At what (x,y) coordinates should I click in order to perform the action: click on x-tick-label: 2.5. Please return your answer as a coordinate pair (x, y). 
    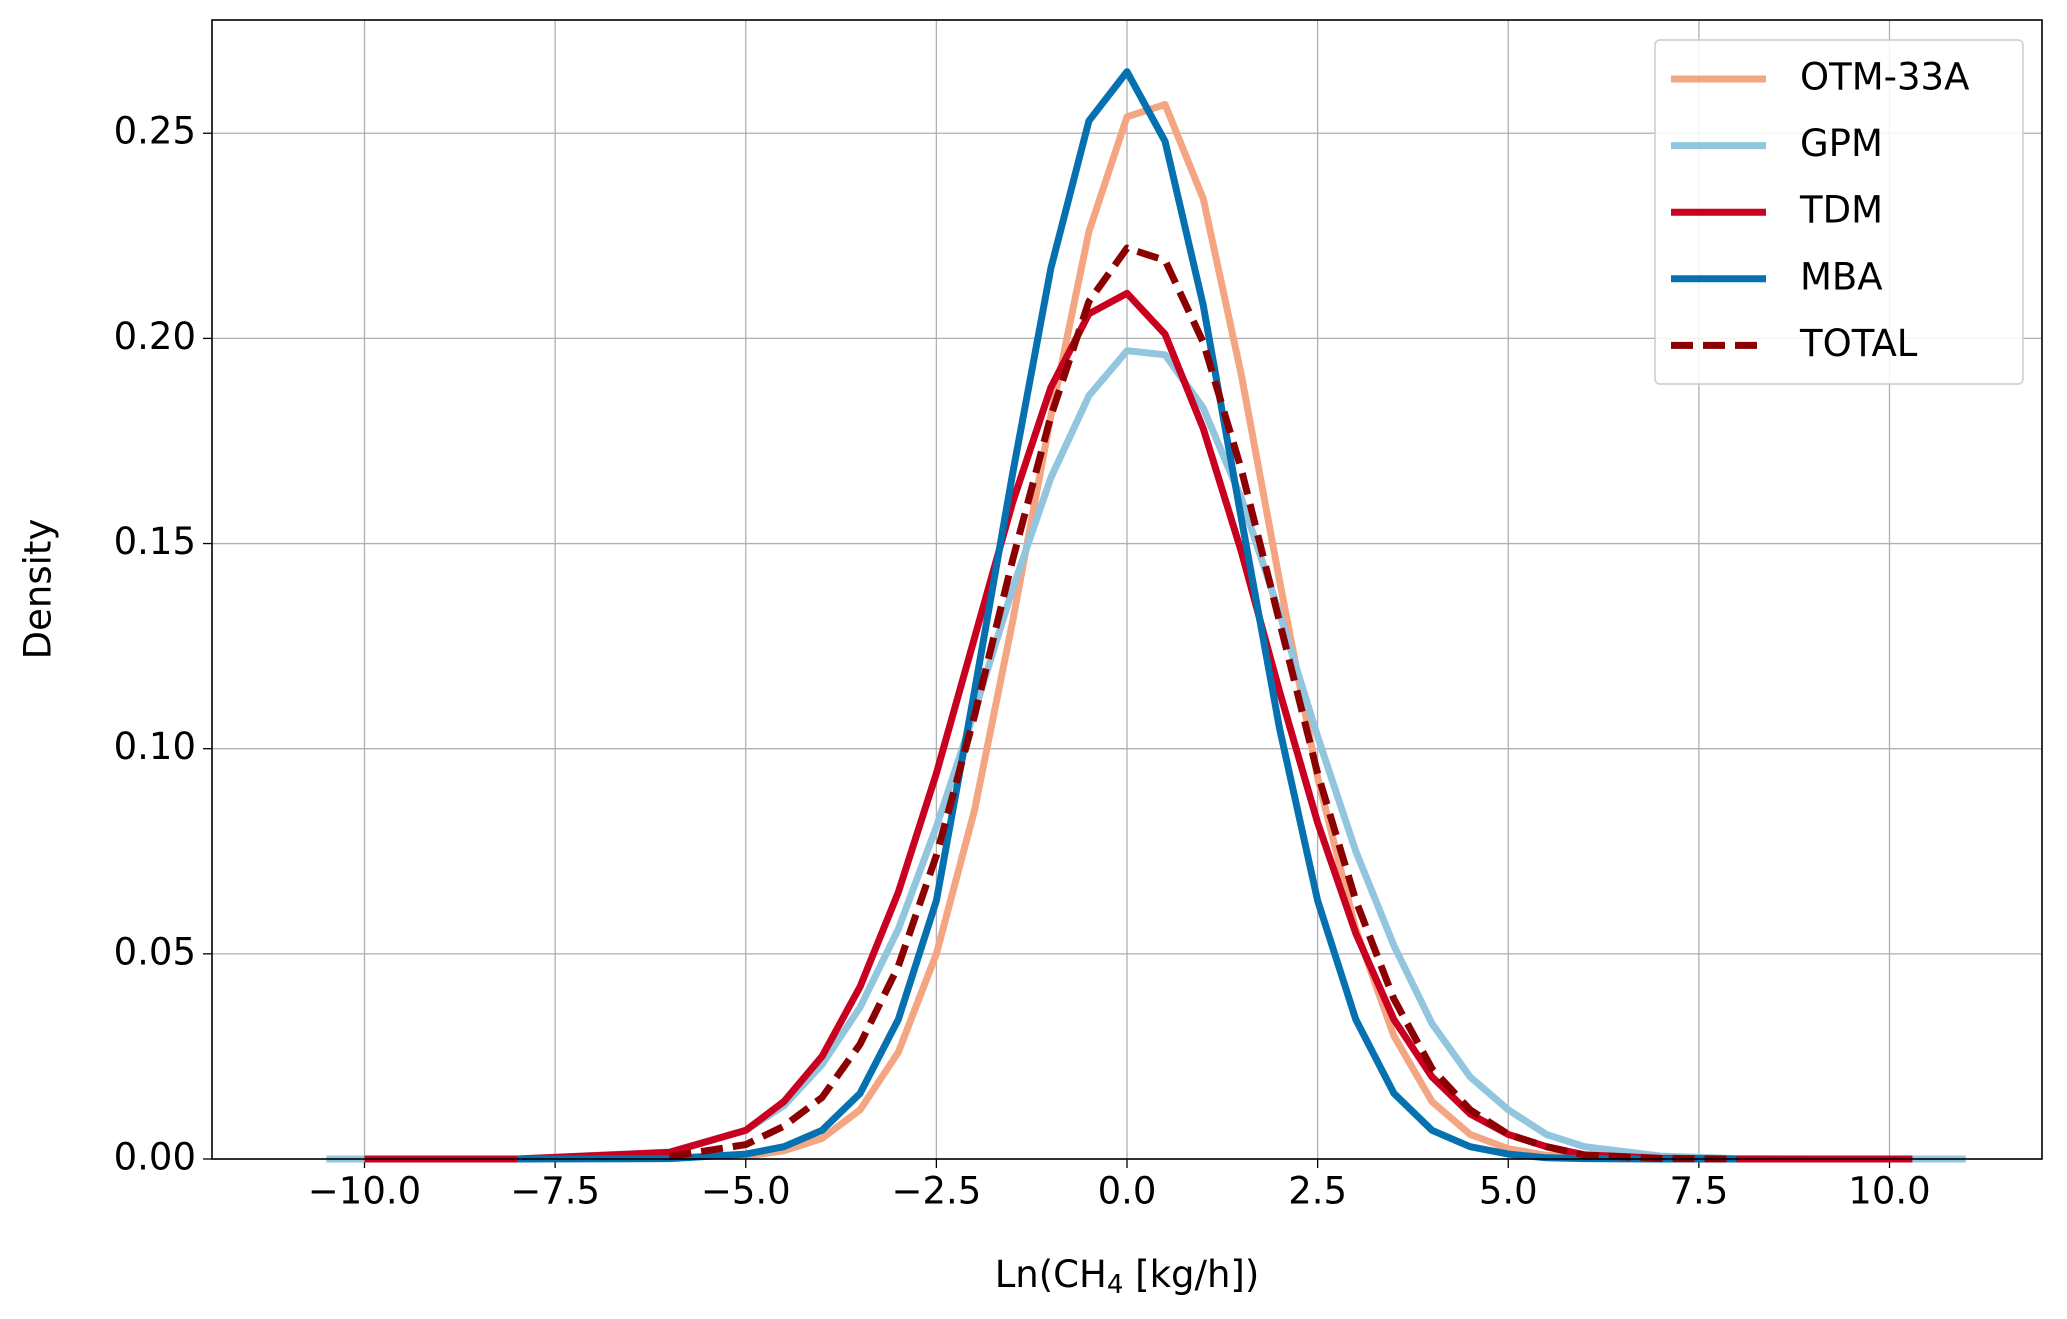
    Looking at the image, I should click on (1317, 1191).